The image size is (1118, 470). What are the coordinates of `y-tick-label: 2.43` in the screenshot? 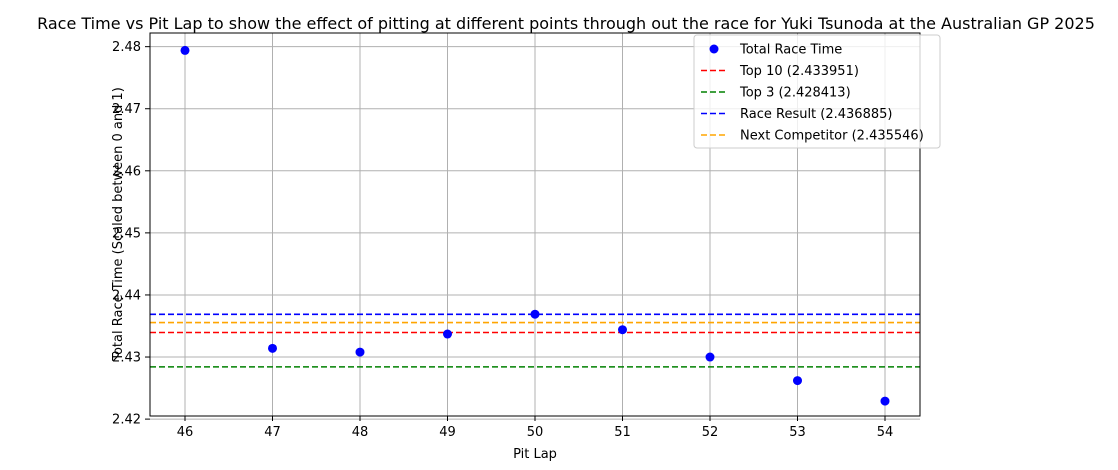 It's located at (126, 358).